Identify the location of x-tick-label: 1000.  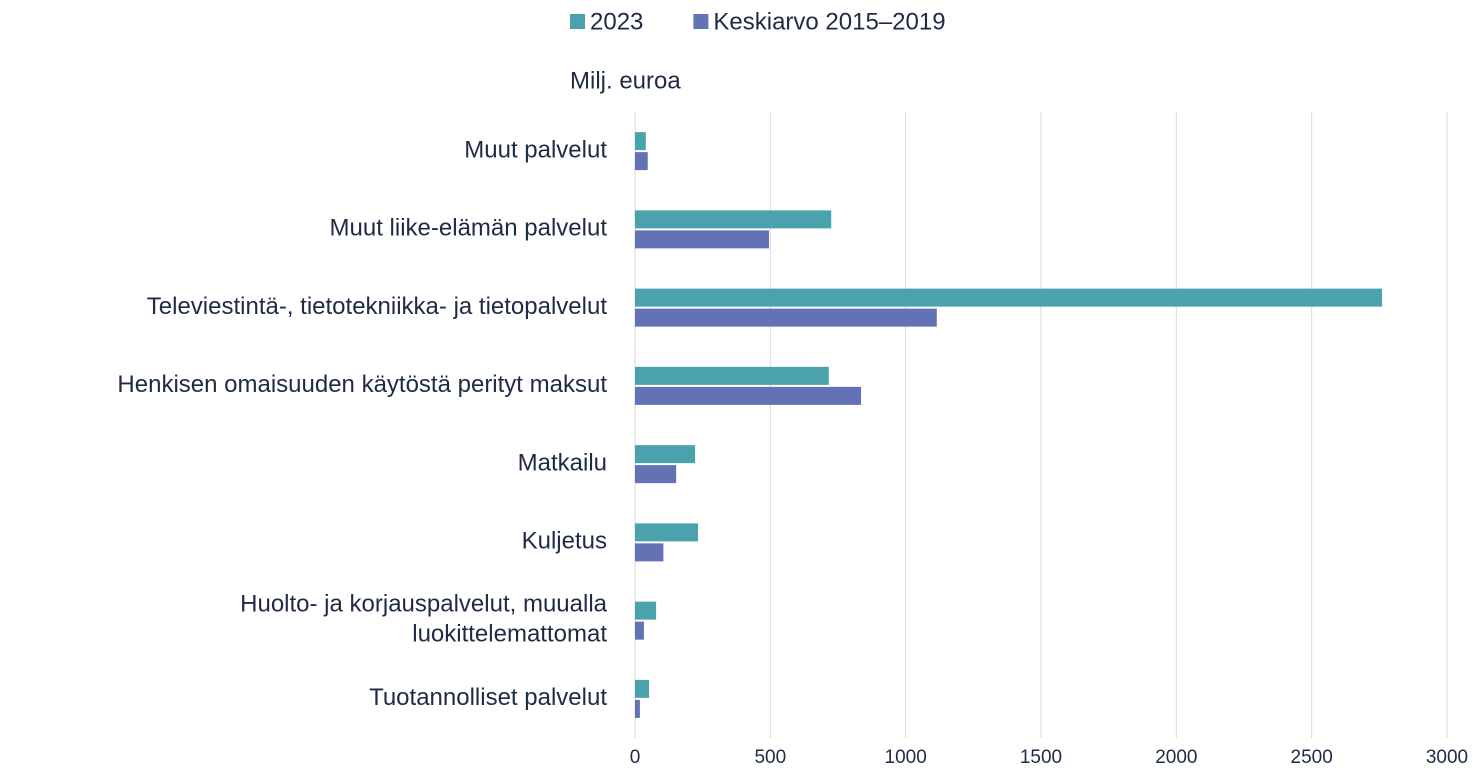
(906, 757).